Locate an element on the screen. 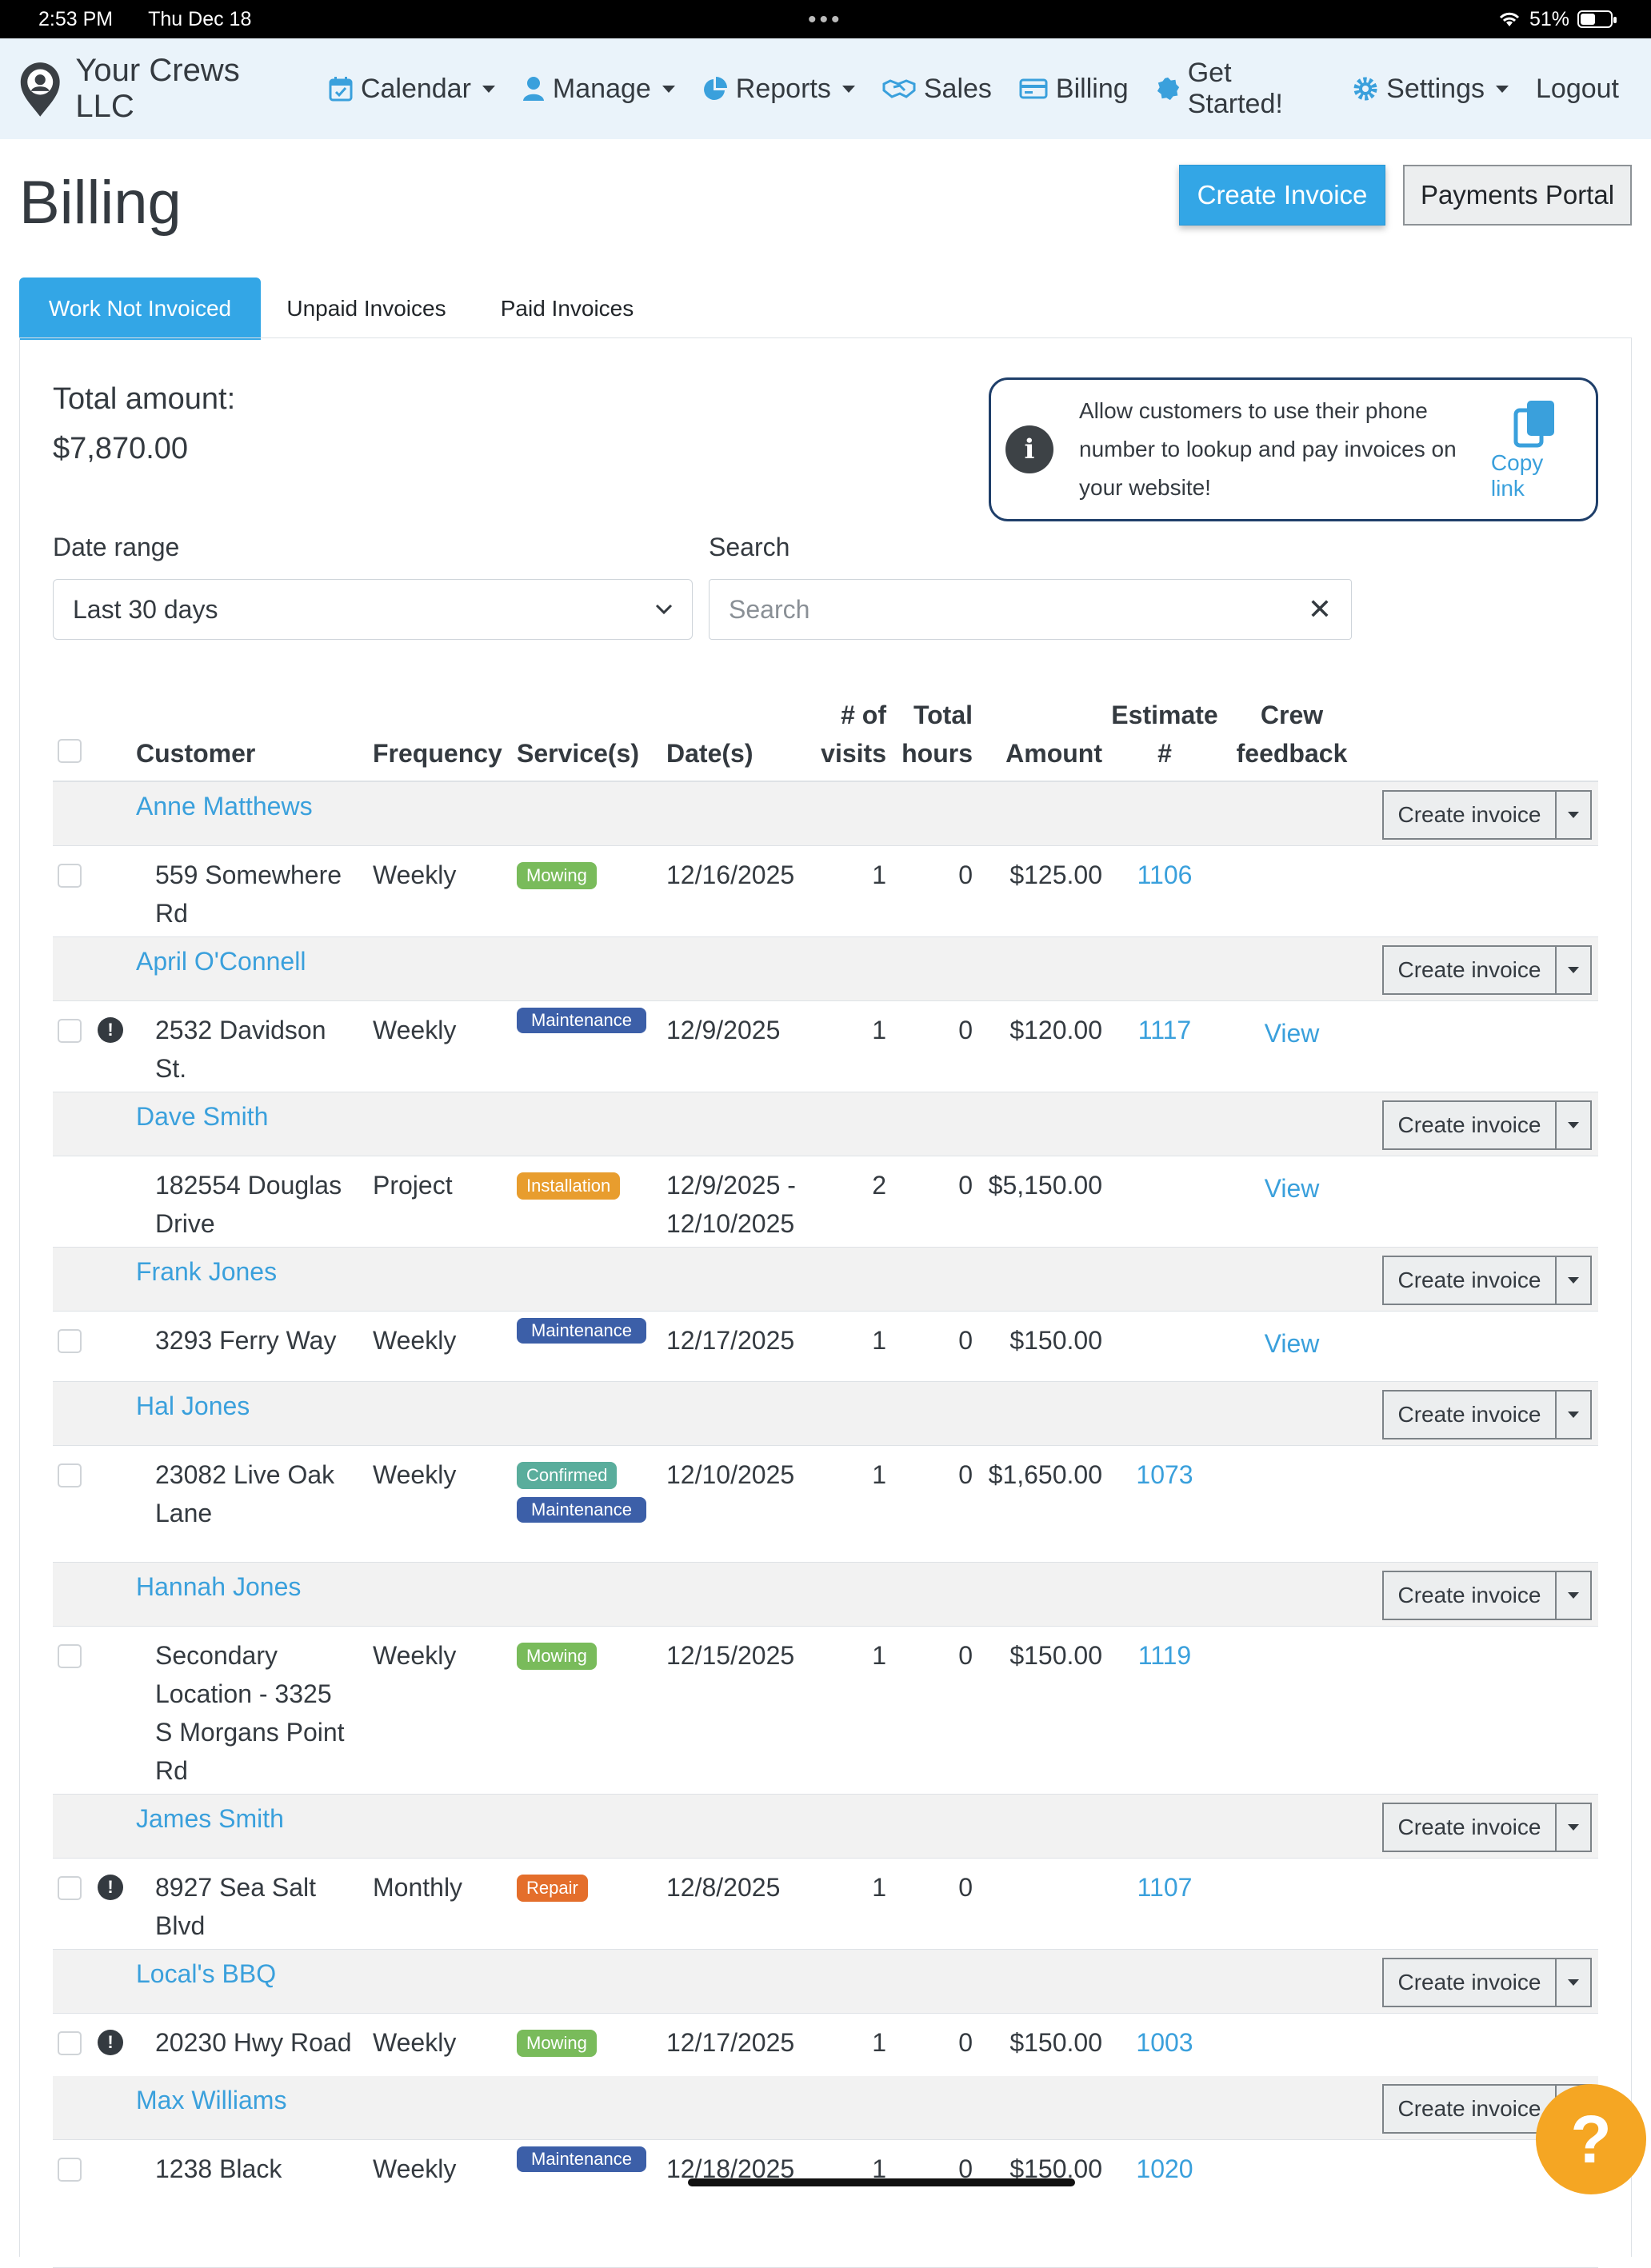 The width and height of the screenshot is (1651, 2268). brand: Your Crews LLC is located at coordinates (156, 89).